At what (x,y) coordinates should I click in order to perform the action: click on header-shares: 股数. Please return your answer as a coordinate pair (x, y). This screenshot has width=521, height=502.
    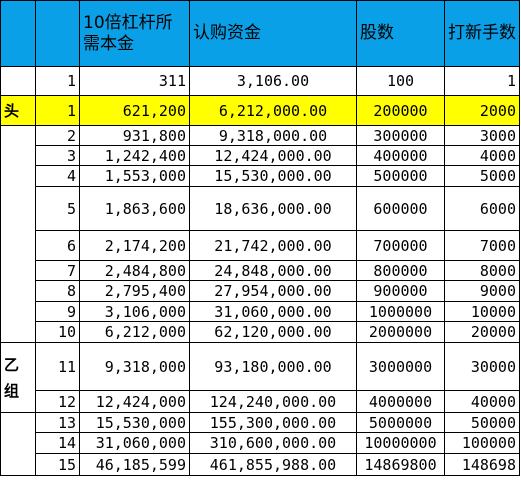
    Looking at the image, I should click on (400, 33).